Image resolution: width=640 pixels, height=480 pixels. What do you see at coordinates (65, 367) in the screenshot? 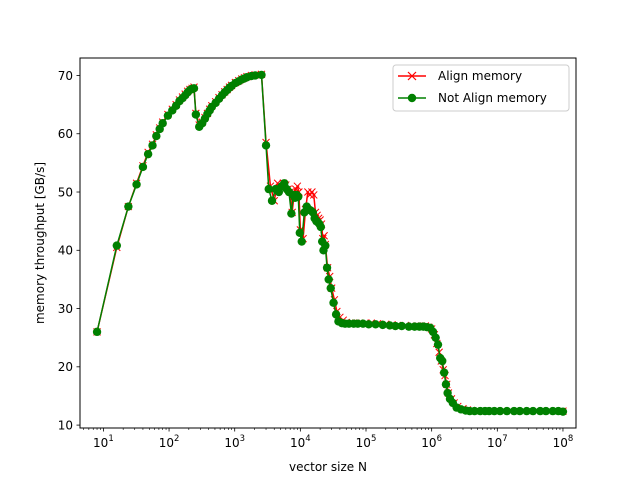
I see `y-tick-label: 20` at bounding box center [65, 367].